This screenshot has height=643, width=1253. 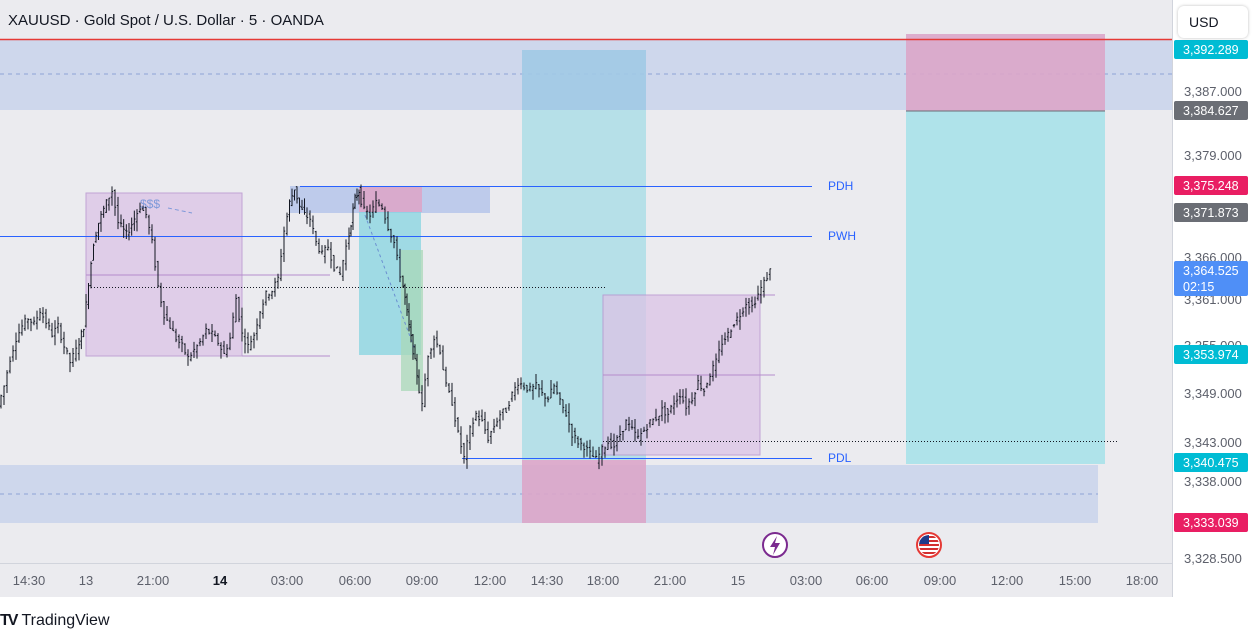 I want to click on price-tag: 3,375.248, so click(x=1211, y=185).